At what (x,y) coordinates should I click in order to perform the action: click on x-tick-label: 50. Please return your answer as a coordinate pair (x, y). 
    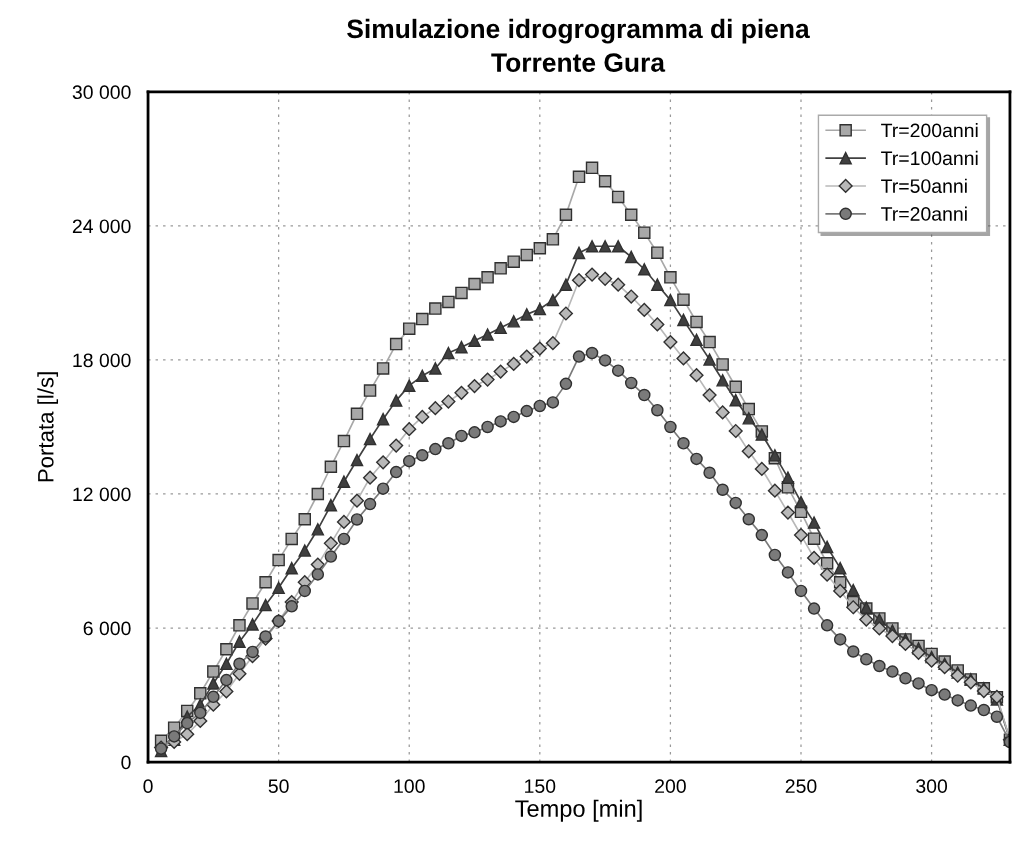
    Looking at the image, I should click on (278, 786).